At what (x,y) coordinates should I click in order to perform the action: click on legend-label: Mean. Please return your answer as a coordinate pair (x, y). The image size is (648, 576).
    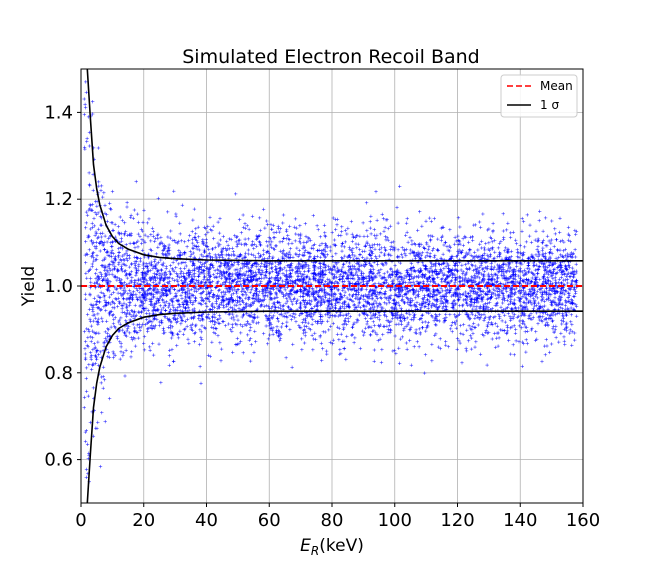
    Looking at the image, I should click on (556, 86).